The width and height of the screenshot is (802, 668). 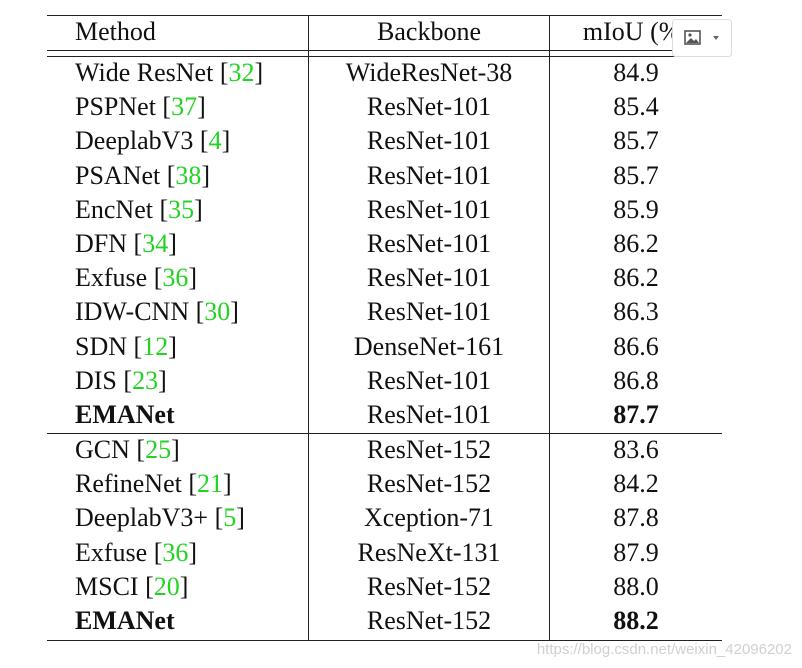 What do you see at coordinates (636, 484) in the screenshot?
I see `miou-cell: 84.2` at bounding box center [636, 484].